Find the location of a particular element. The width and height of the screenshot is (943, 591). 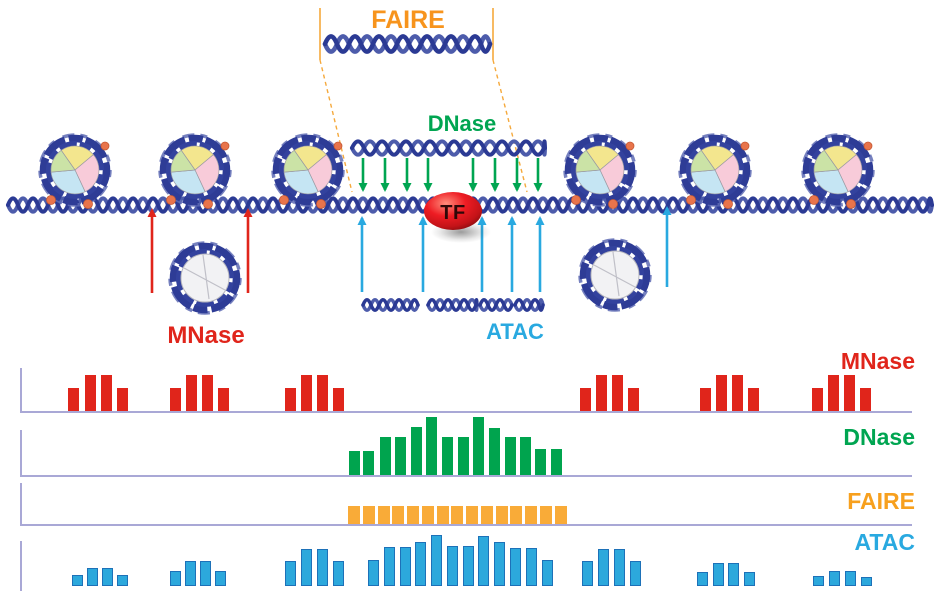

atac-insertion-arrows is located at coordinates (514, 249).